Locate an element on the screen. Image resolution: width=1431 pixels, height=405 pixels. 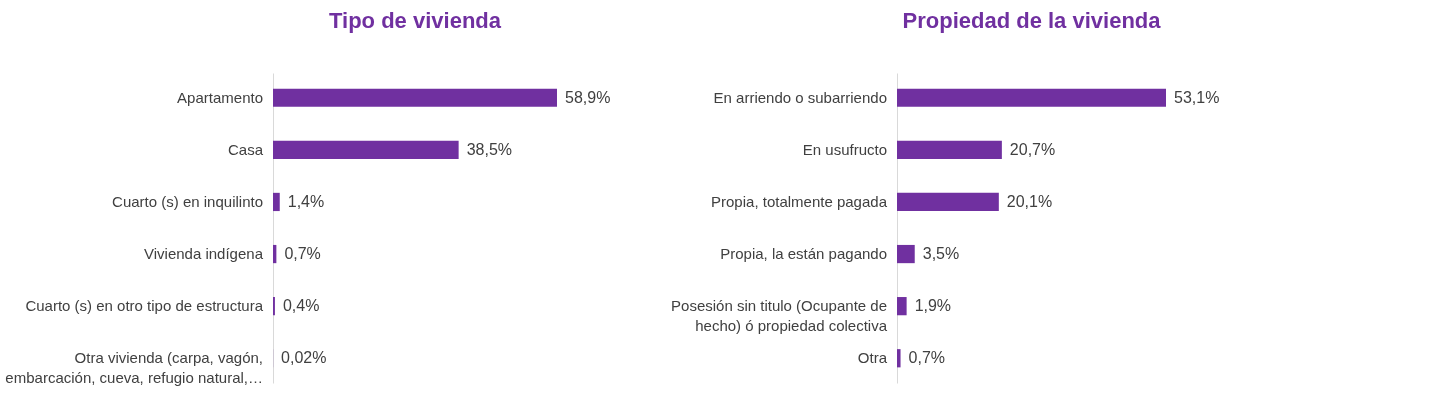
data-label: 20,1% is located at coordinates (1029, 201).